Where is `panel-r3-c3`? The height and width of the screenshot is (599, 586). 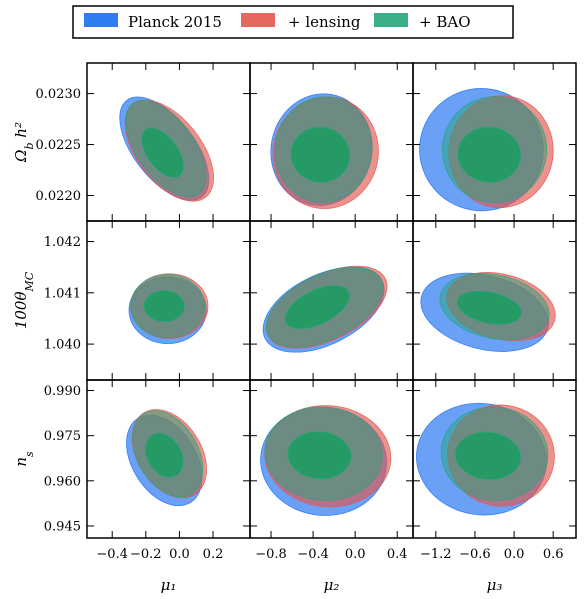
panel-r3-c3 is located at coordinates (494, 459).